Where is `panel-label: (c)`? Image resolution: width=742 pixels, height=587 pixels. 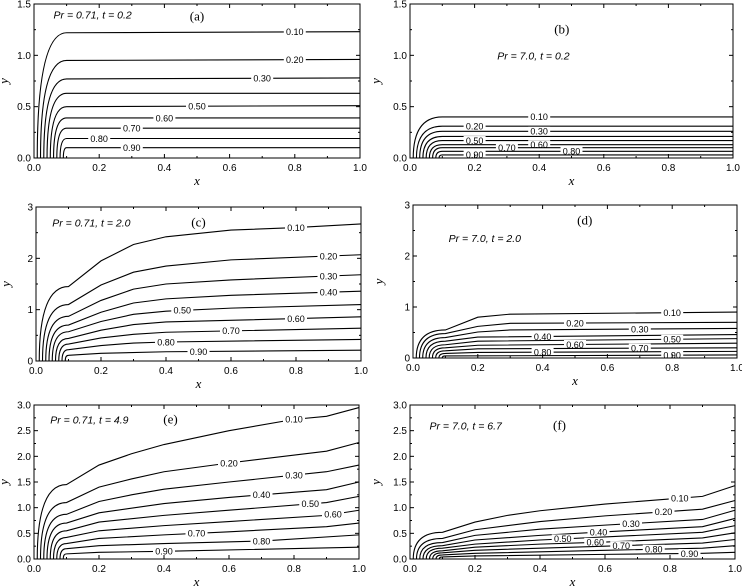
panel-label: (c) is located at coordinates (198, 221).